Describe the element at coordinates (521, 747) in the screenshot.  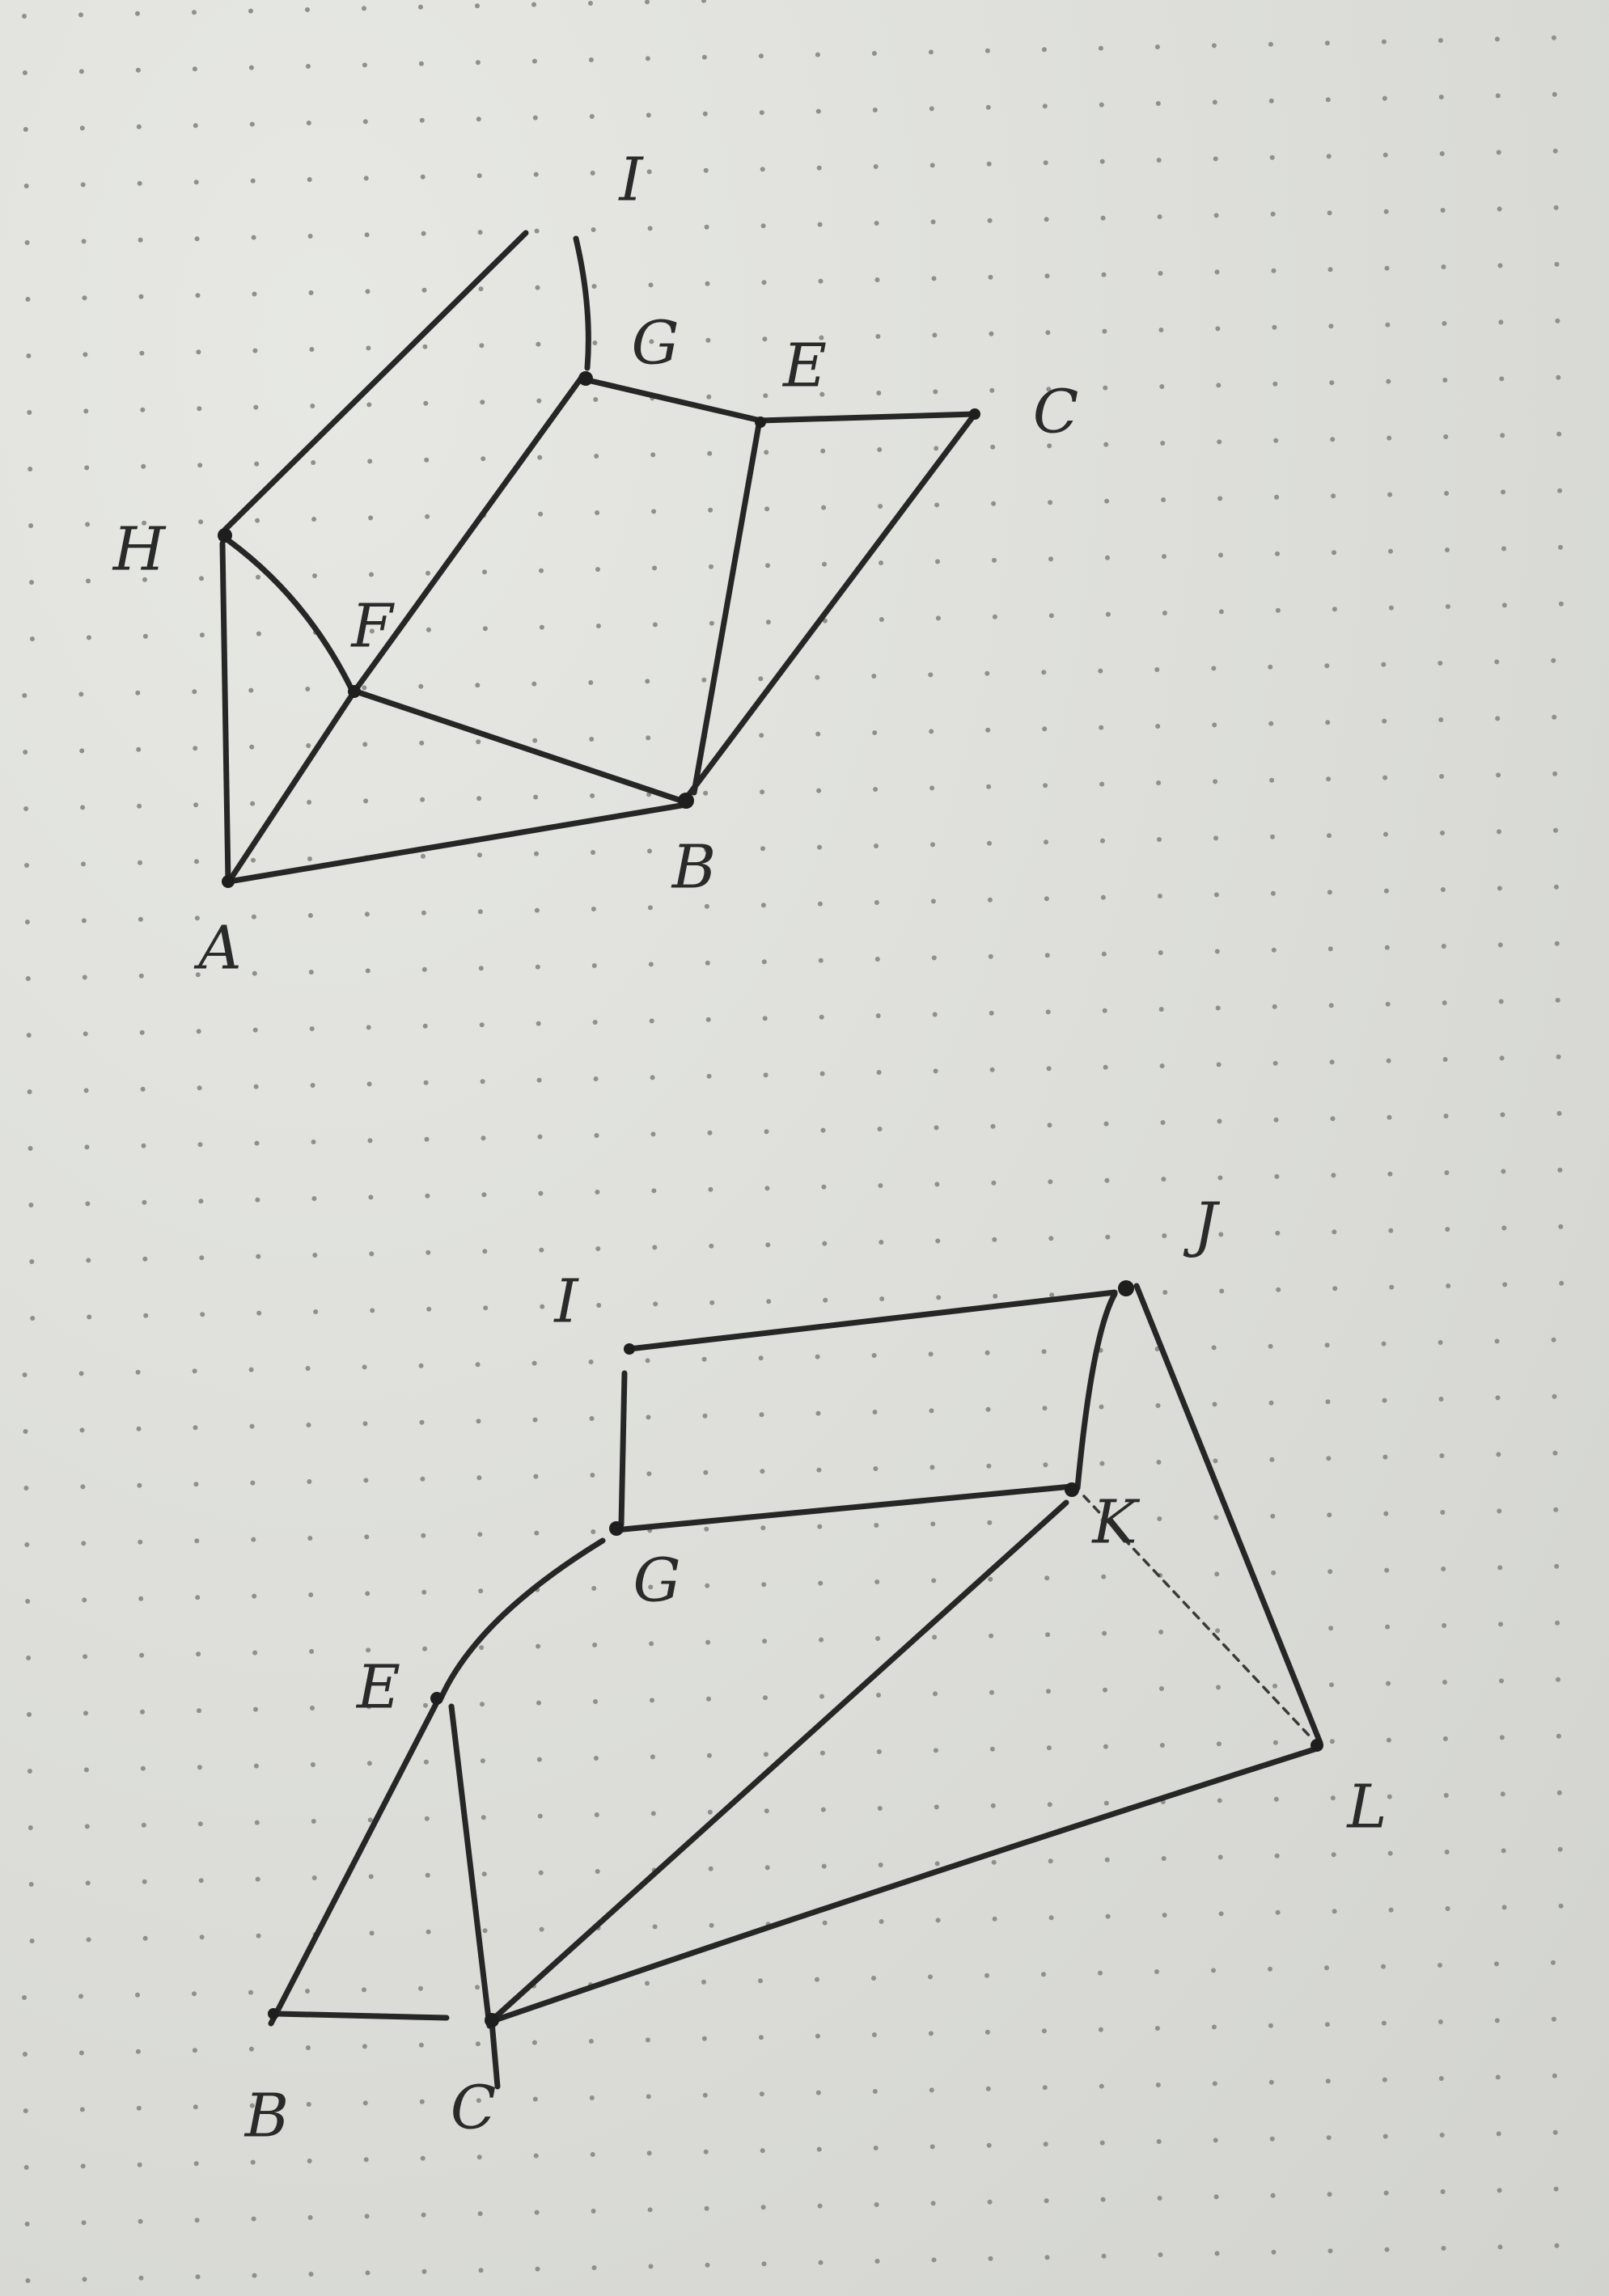
I see `upper-edge-F-B` at that location.